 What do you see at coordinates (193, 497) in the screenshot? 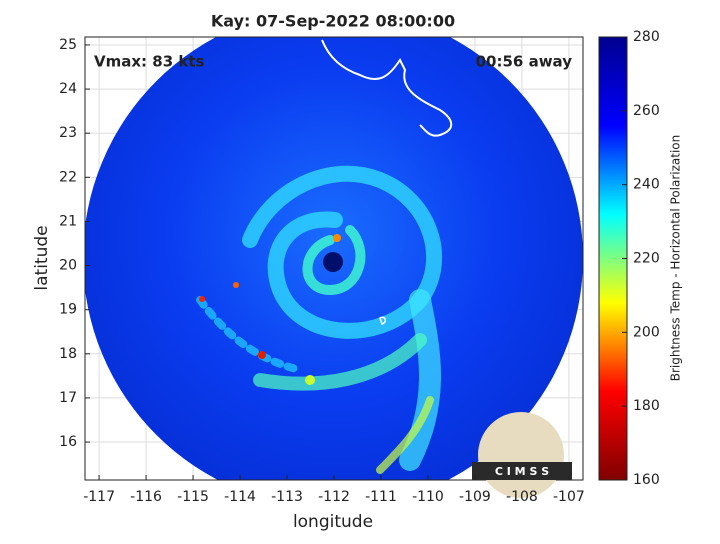
I see `x-tick-label: -115` at bounding box center [193, 497].